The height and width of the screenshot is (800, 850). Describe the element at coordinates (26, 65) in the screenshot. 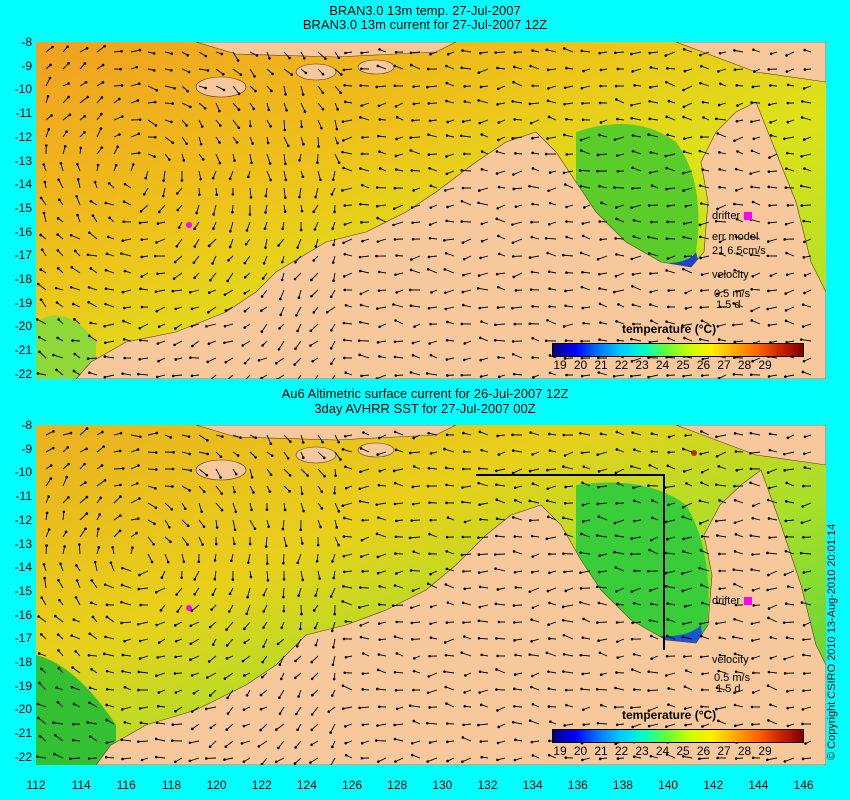

I see `top-y-label: -9` at that location.